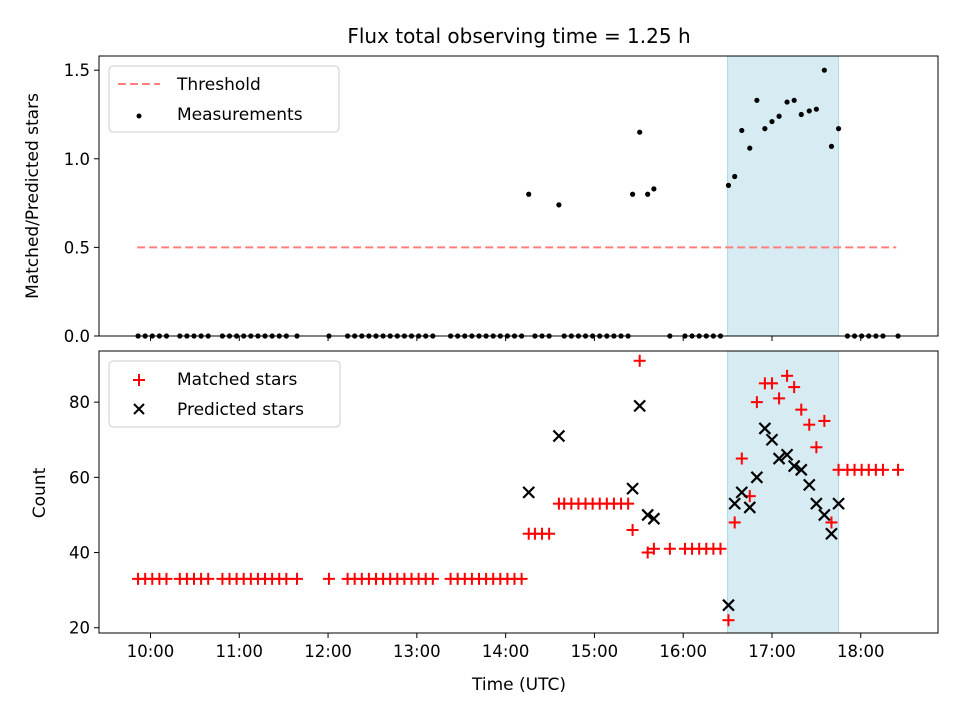 Image resolution: width=960 pixels, height=720 pixels. Describe the element at coordinates (79, 477) in the screenshot. I see `y-tick-label-1-2: 60` at that location.